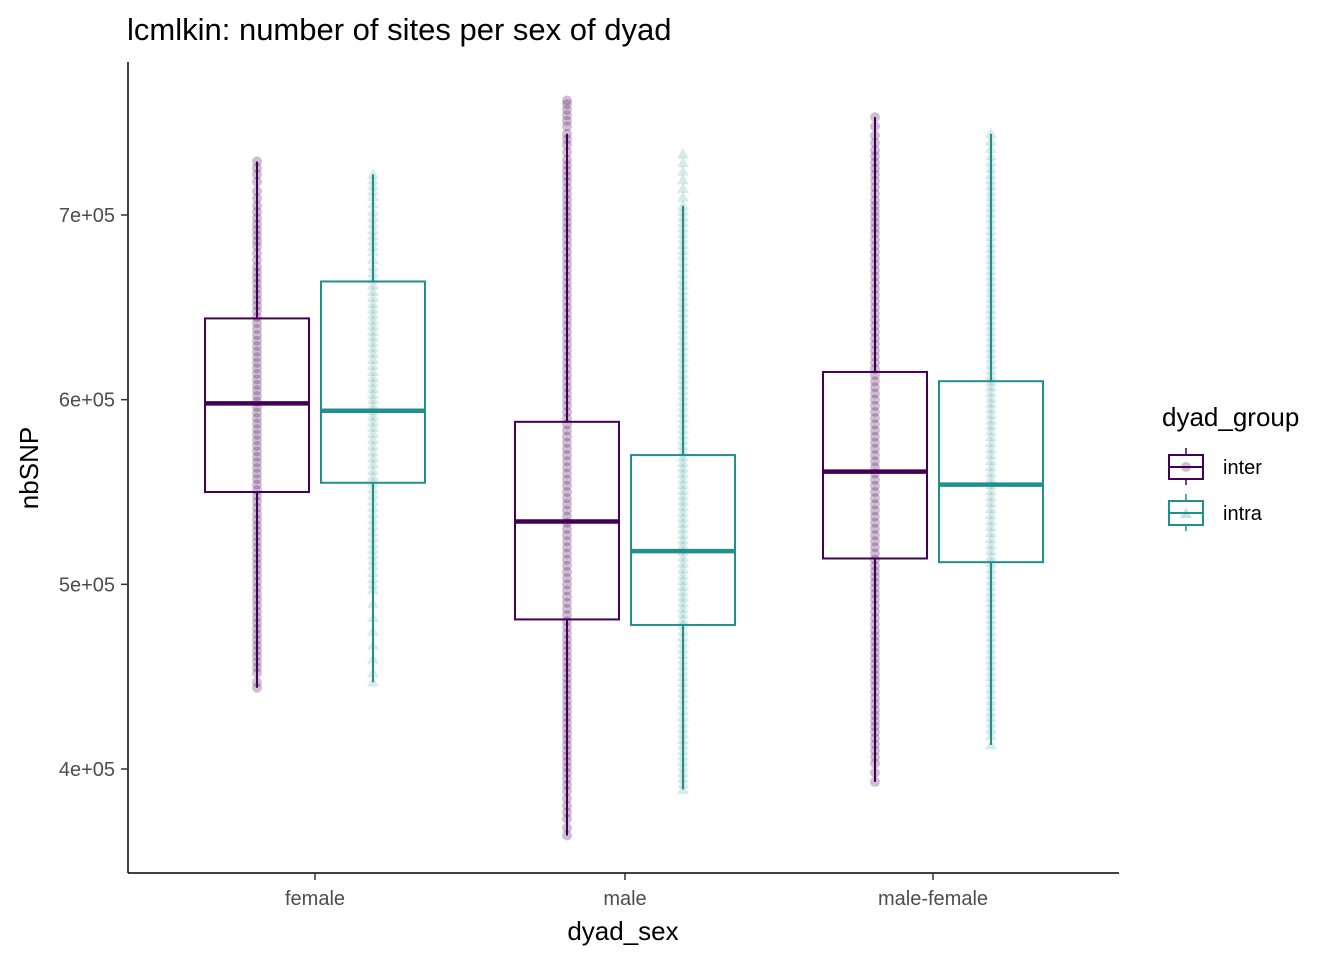  I want to click on box-inter-female, so click(257, 424).